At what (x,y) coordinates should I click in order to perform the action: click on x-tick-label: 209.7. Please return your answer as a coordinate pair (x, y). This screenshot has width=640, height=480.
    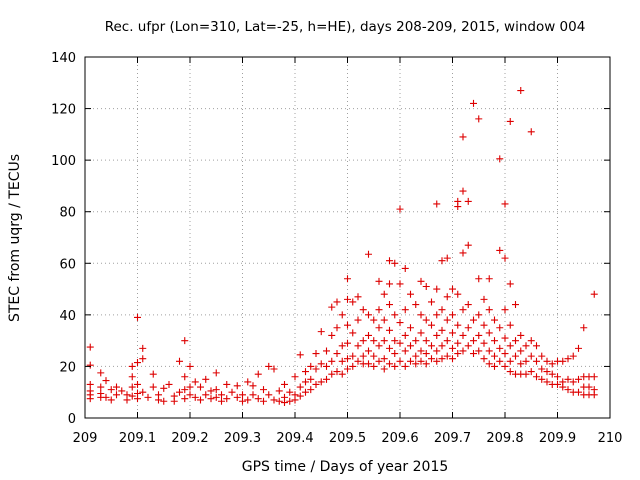
    Looking at the image, I should click on (452, 438).